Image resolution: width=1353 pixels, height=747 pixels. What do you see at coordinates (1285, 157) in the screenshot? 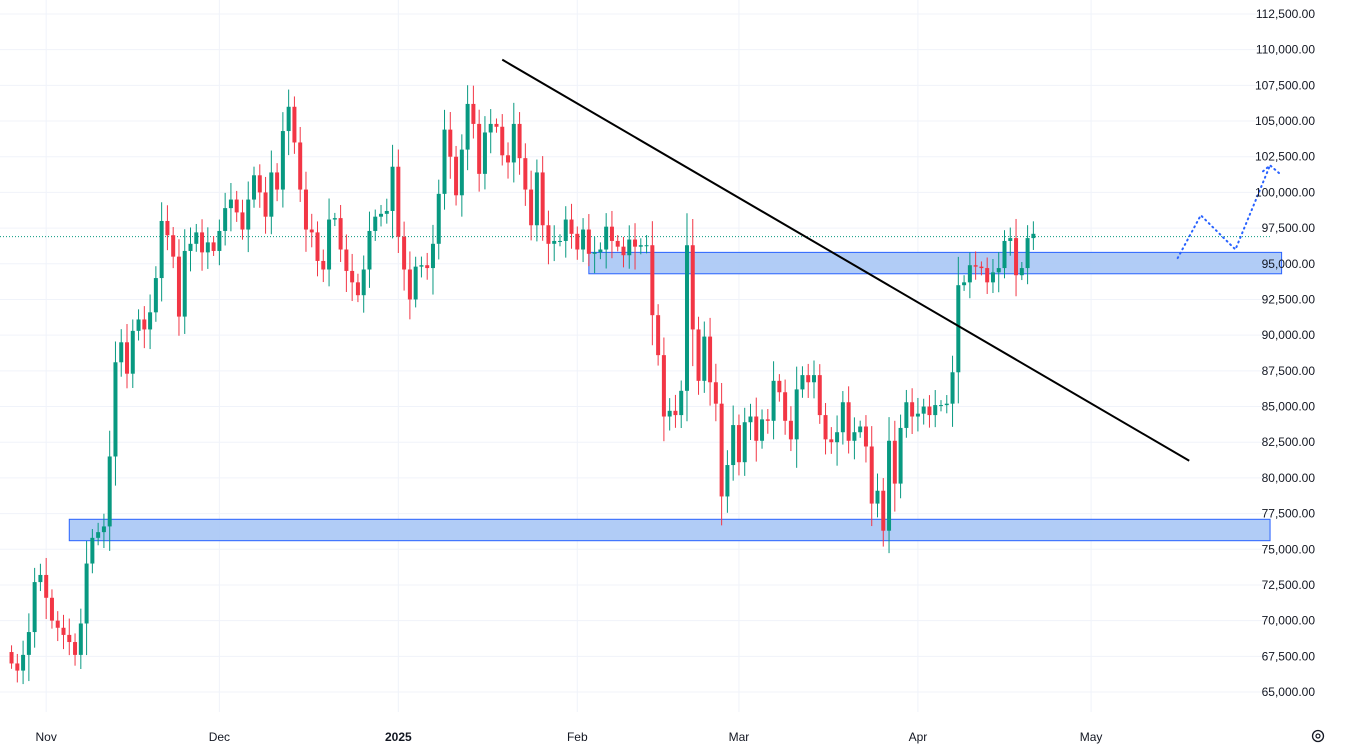
I see `y-tick-label: 102,500.00` at bounding box center [1285, 157].